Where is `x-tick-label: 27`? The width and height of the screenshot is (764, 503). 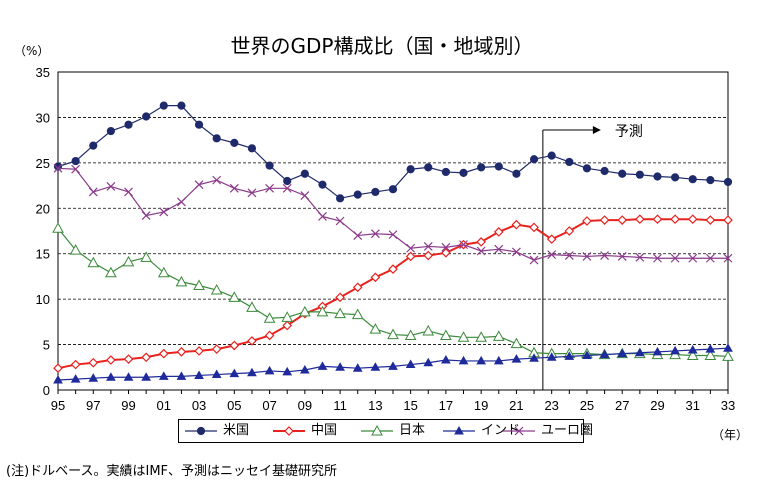
x-tick-label: 27 is located at coordinates (622, 405).